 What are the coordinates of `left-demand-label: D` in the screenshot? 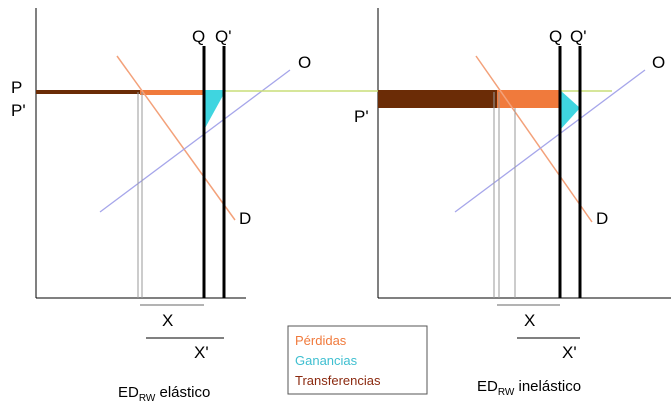 It's located at (245, 218).